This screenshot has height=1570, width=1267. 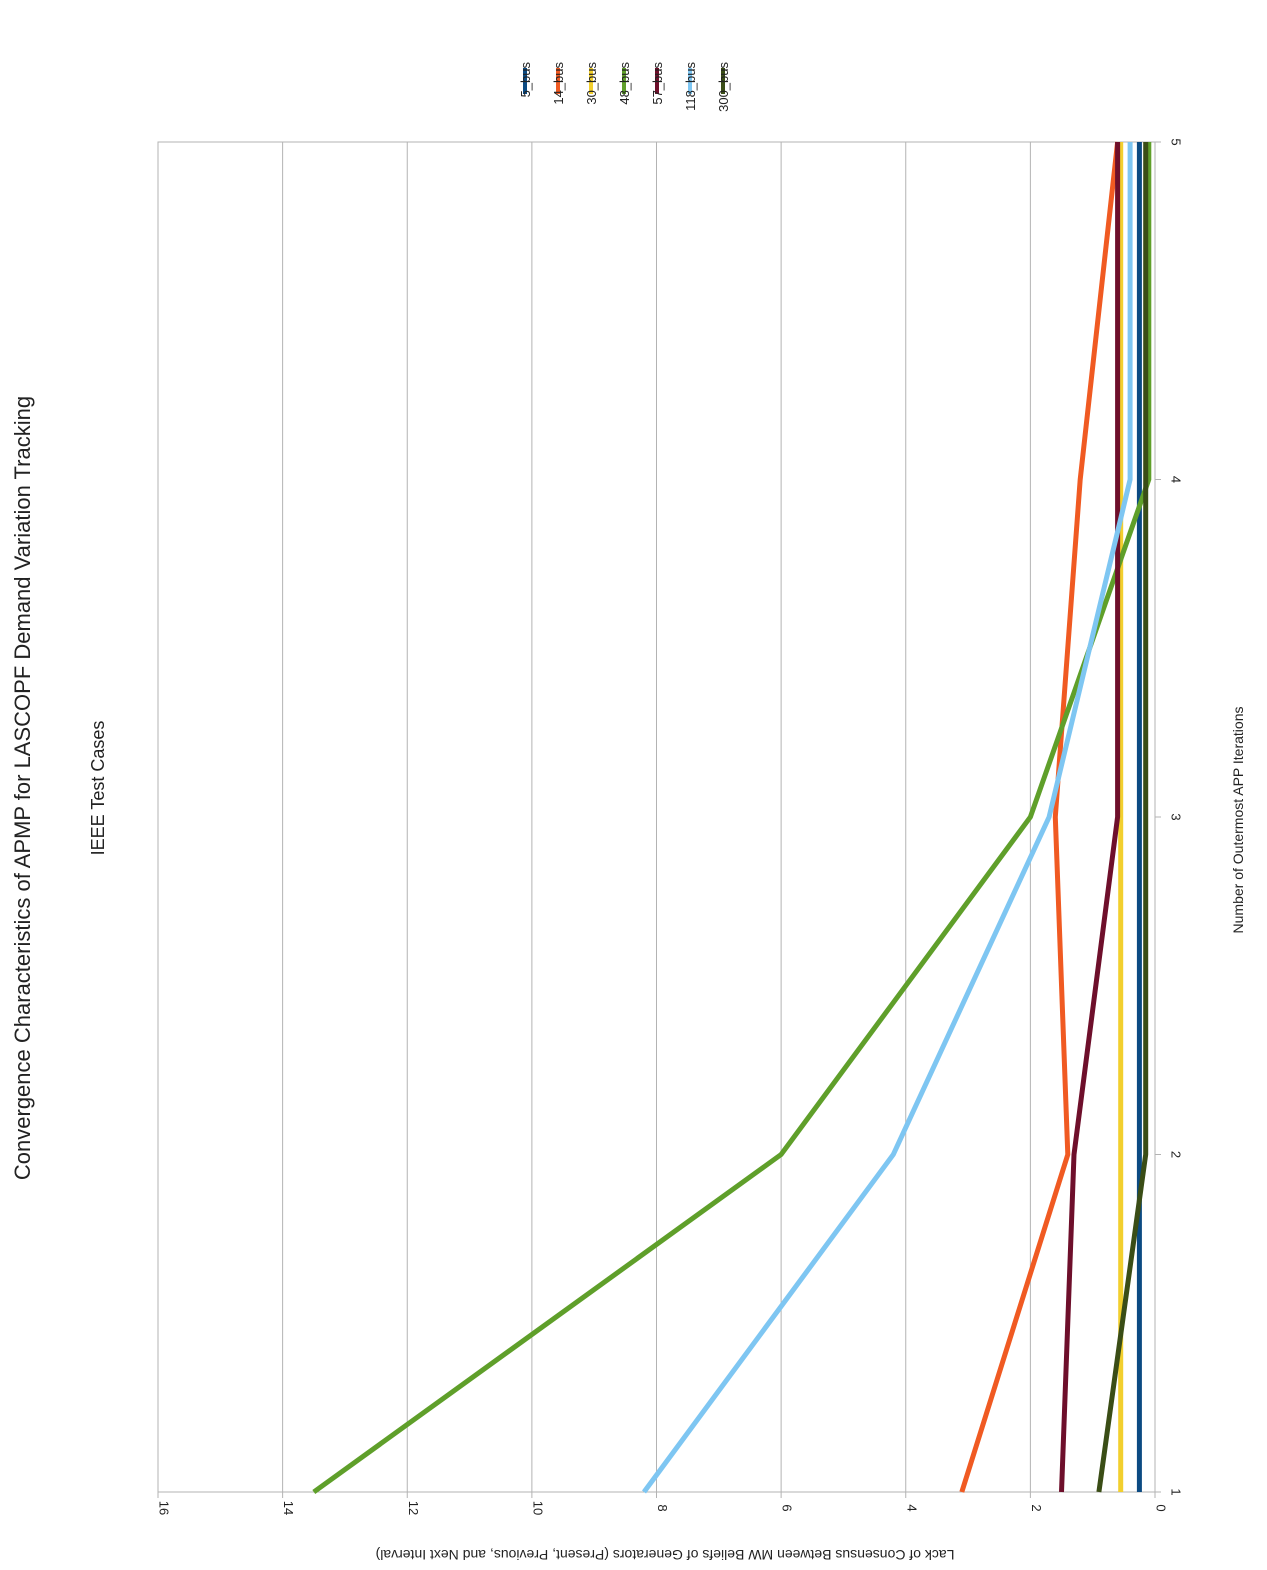 I want to click on legend-label-14-bus: 14_bus, so click(x=558, y=83).